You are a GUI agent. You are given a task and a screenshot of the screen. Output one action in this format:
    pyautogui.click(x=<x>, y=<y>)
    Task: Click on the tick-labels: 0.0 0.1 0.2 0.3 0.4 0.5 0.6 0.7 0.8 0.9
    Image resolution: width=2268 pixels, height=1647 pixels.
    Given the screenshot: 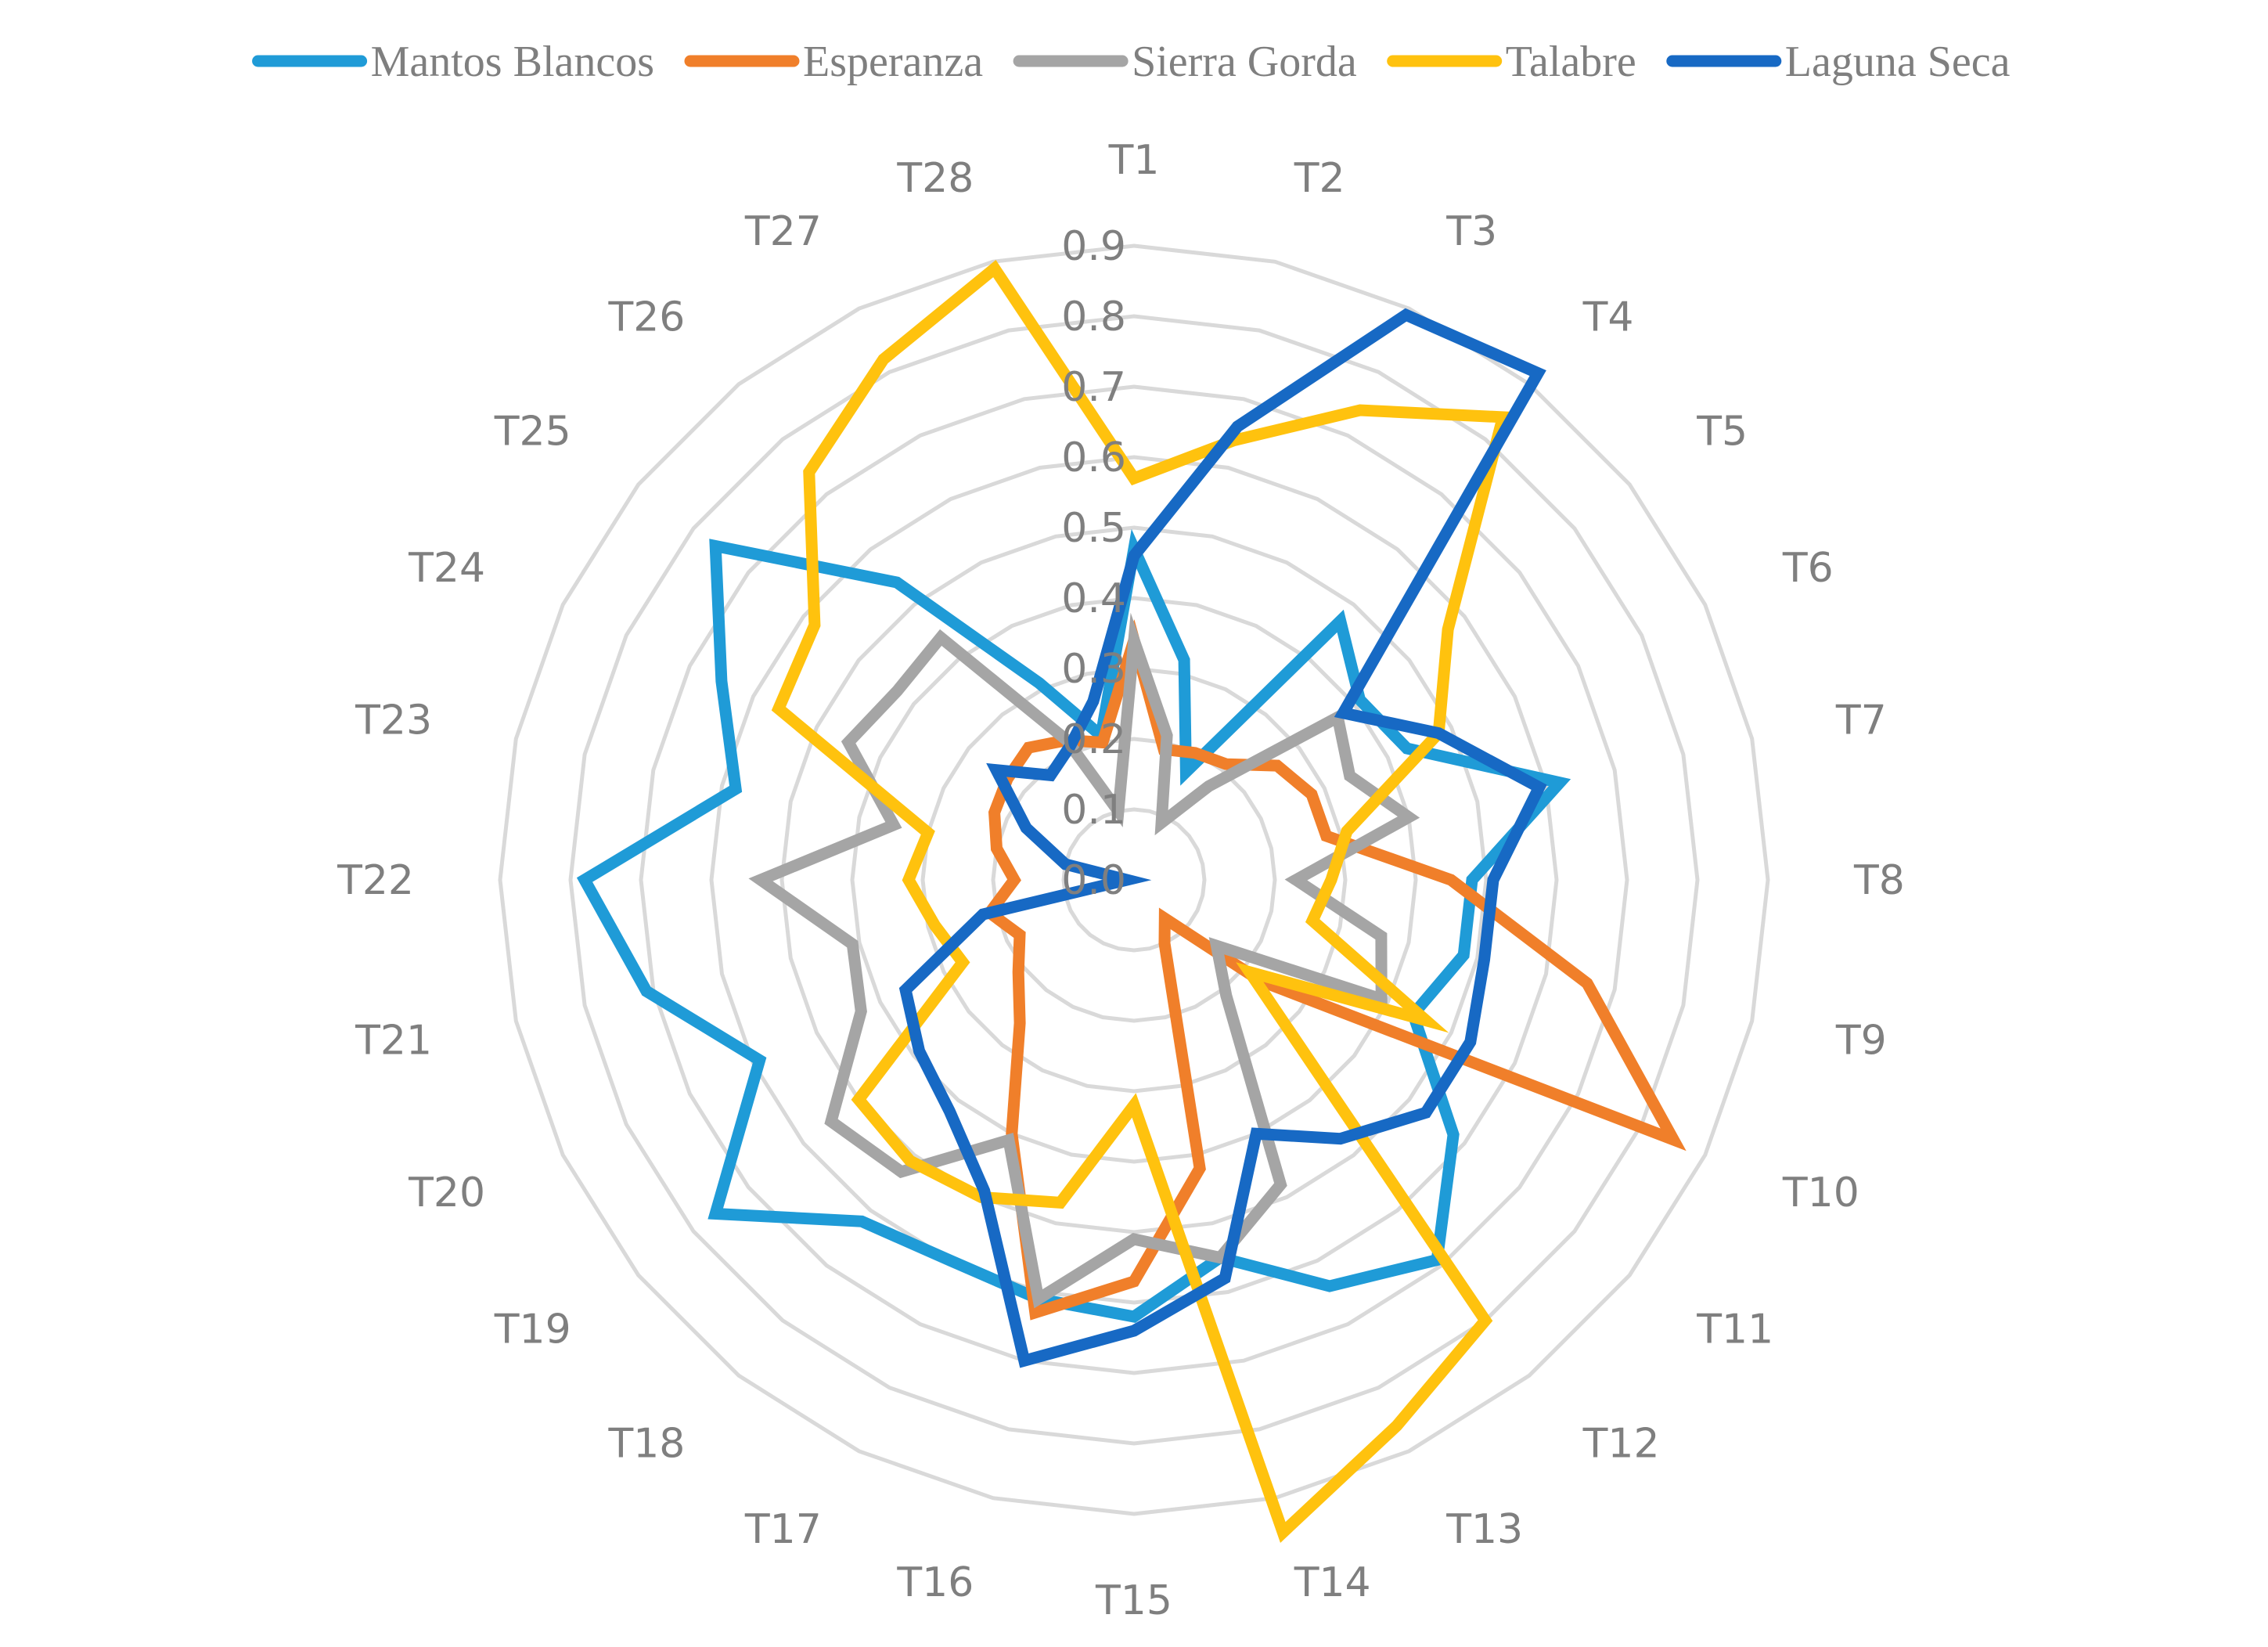 What is the action you would take?
    pyautogui.click(x=1093, y=563)
    